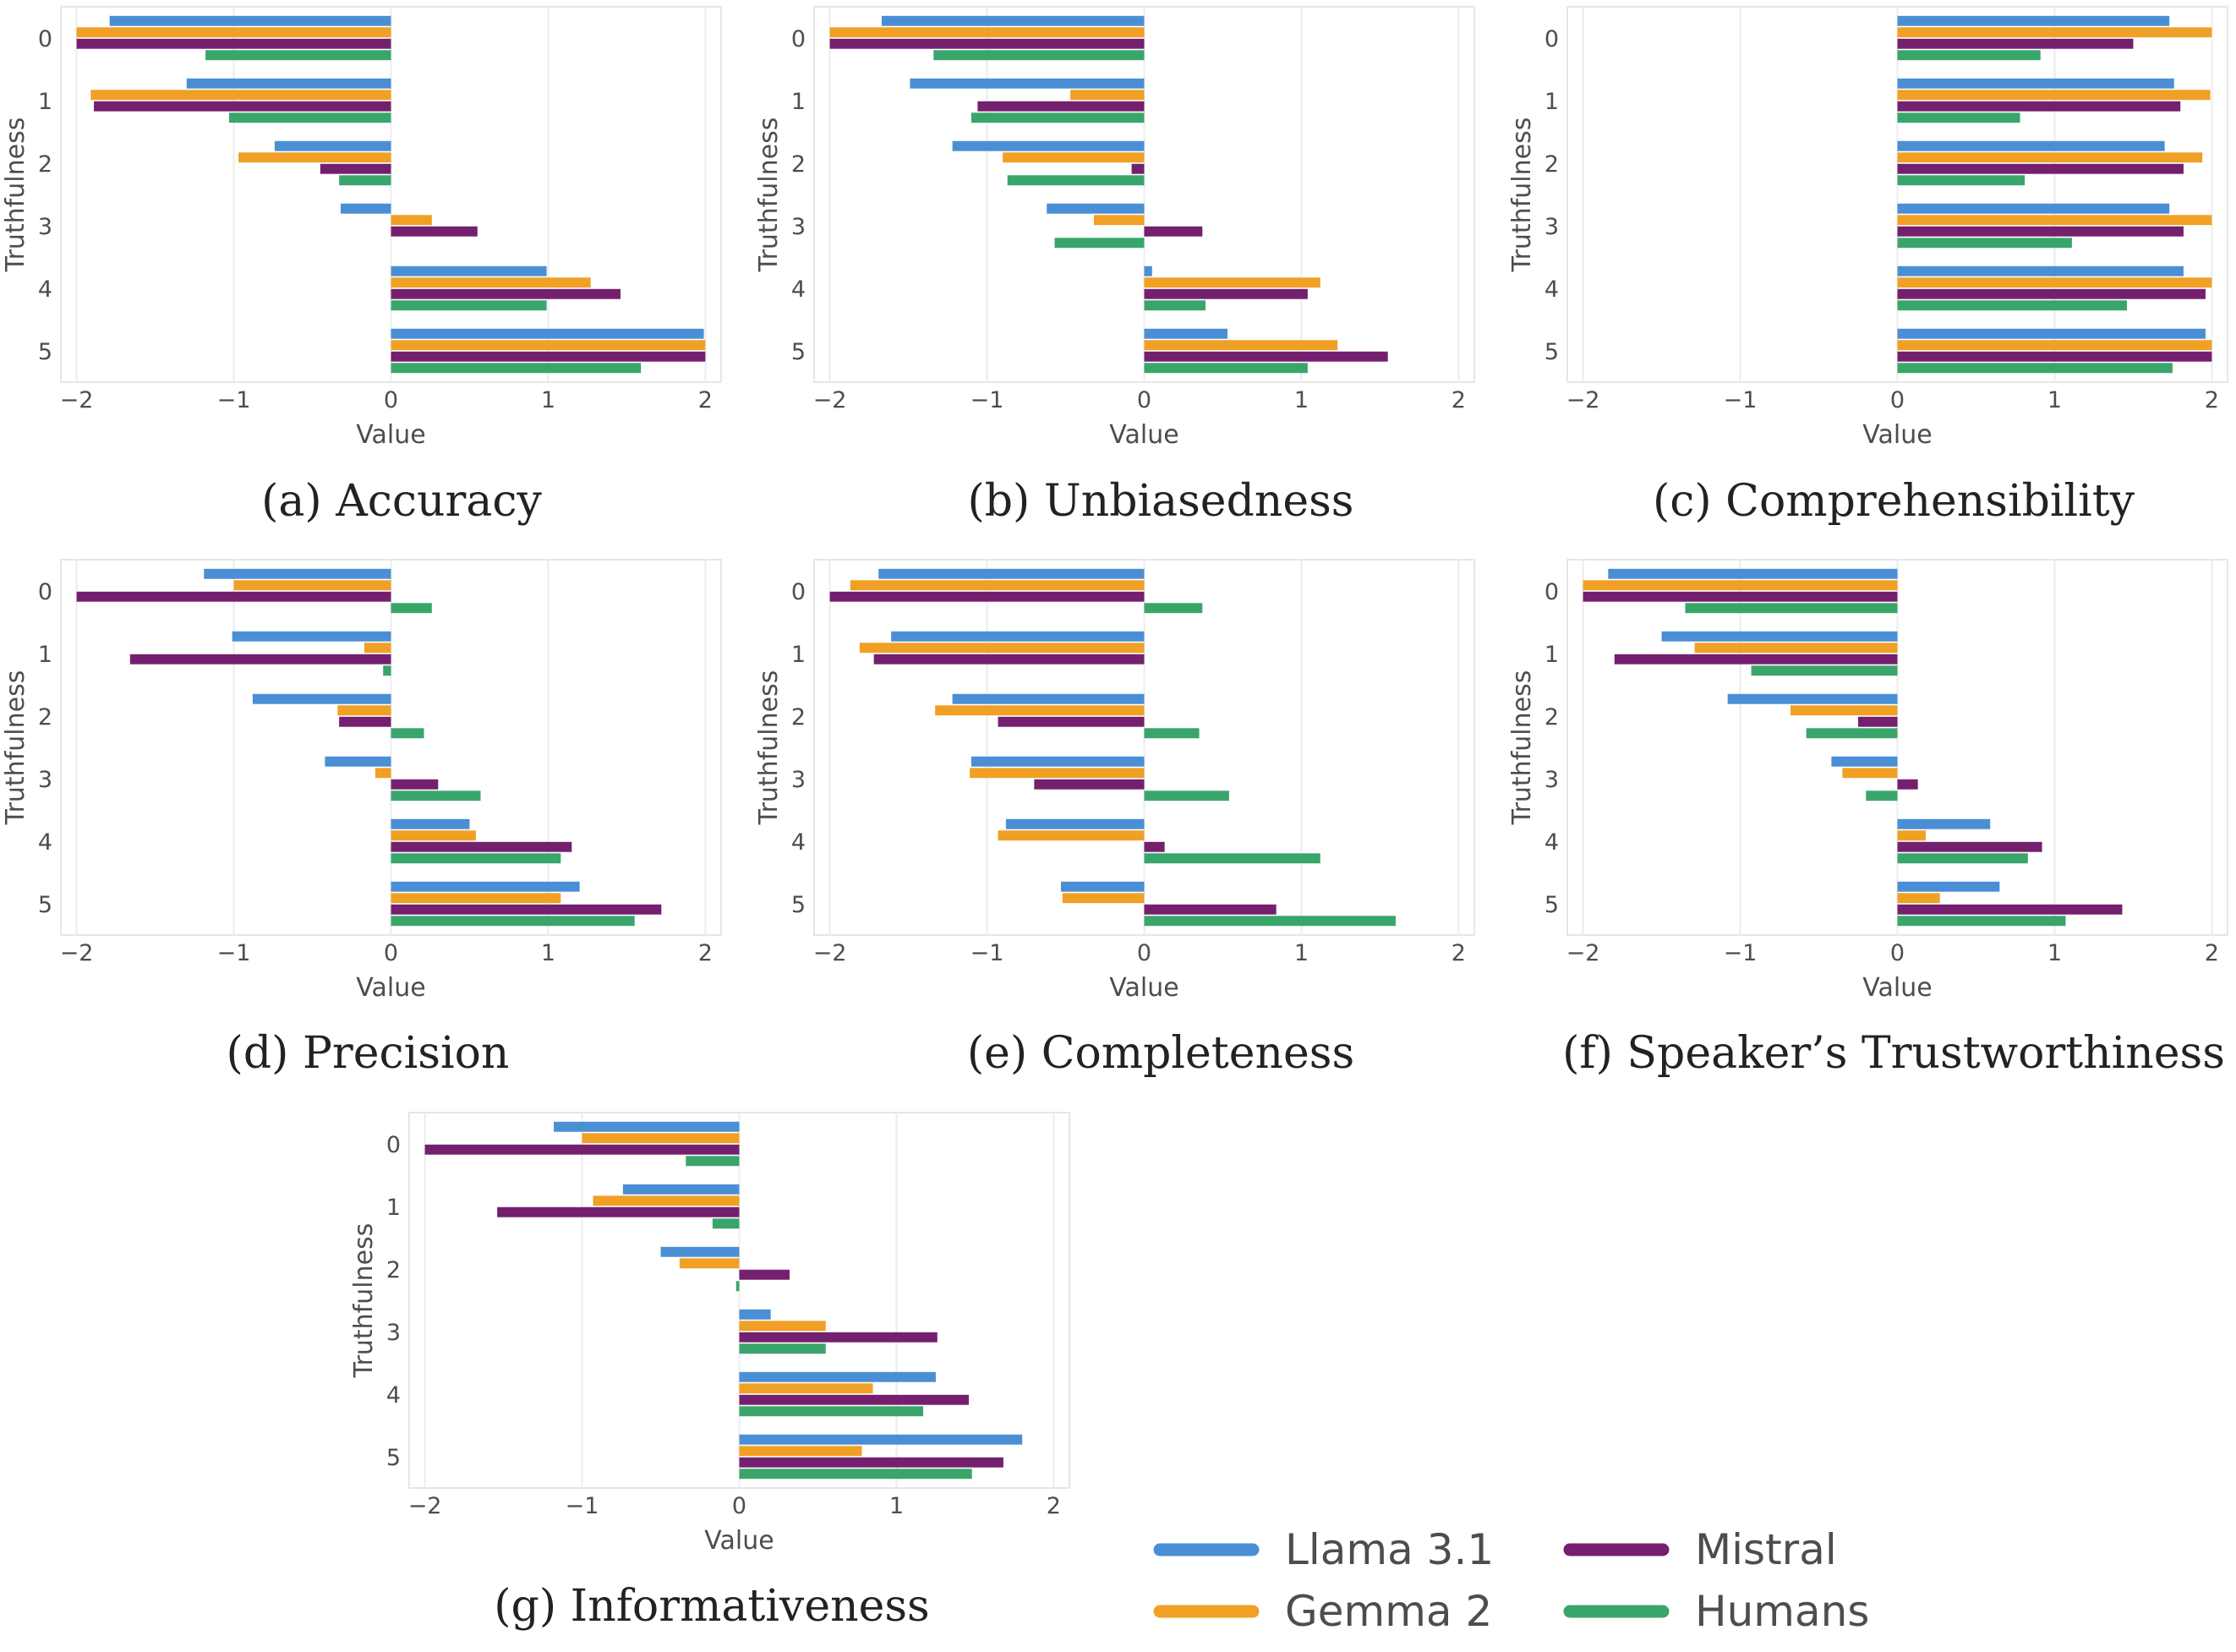 This screenshot has height=1652, width=2236. What do you see at coordinates (1160, 501) in the screenshot?
I see `panel-caption: (b) Unbiasedness` at bounding box center [1160, 501].